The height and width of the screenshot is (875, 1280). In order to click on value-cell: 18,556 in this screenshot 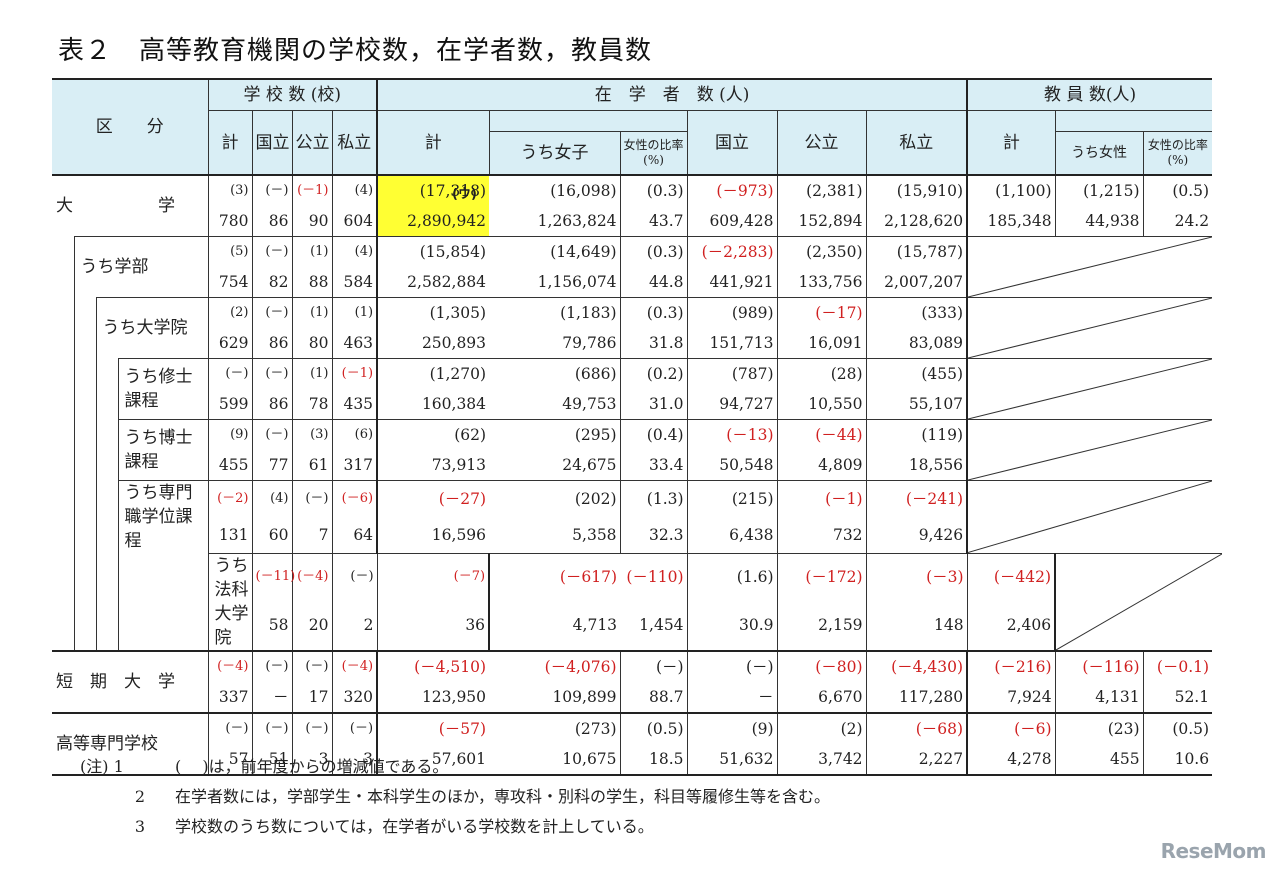, I will do `click(916, 465)`.